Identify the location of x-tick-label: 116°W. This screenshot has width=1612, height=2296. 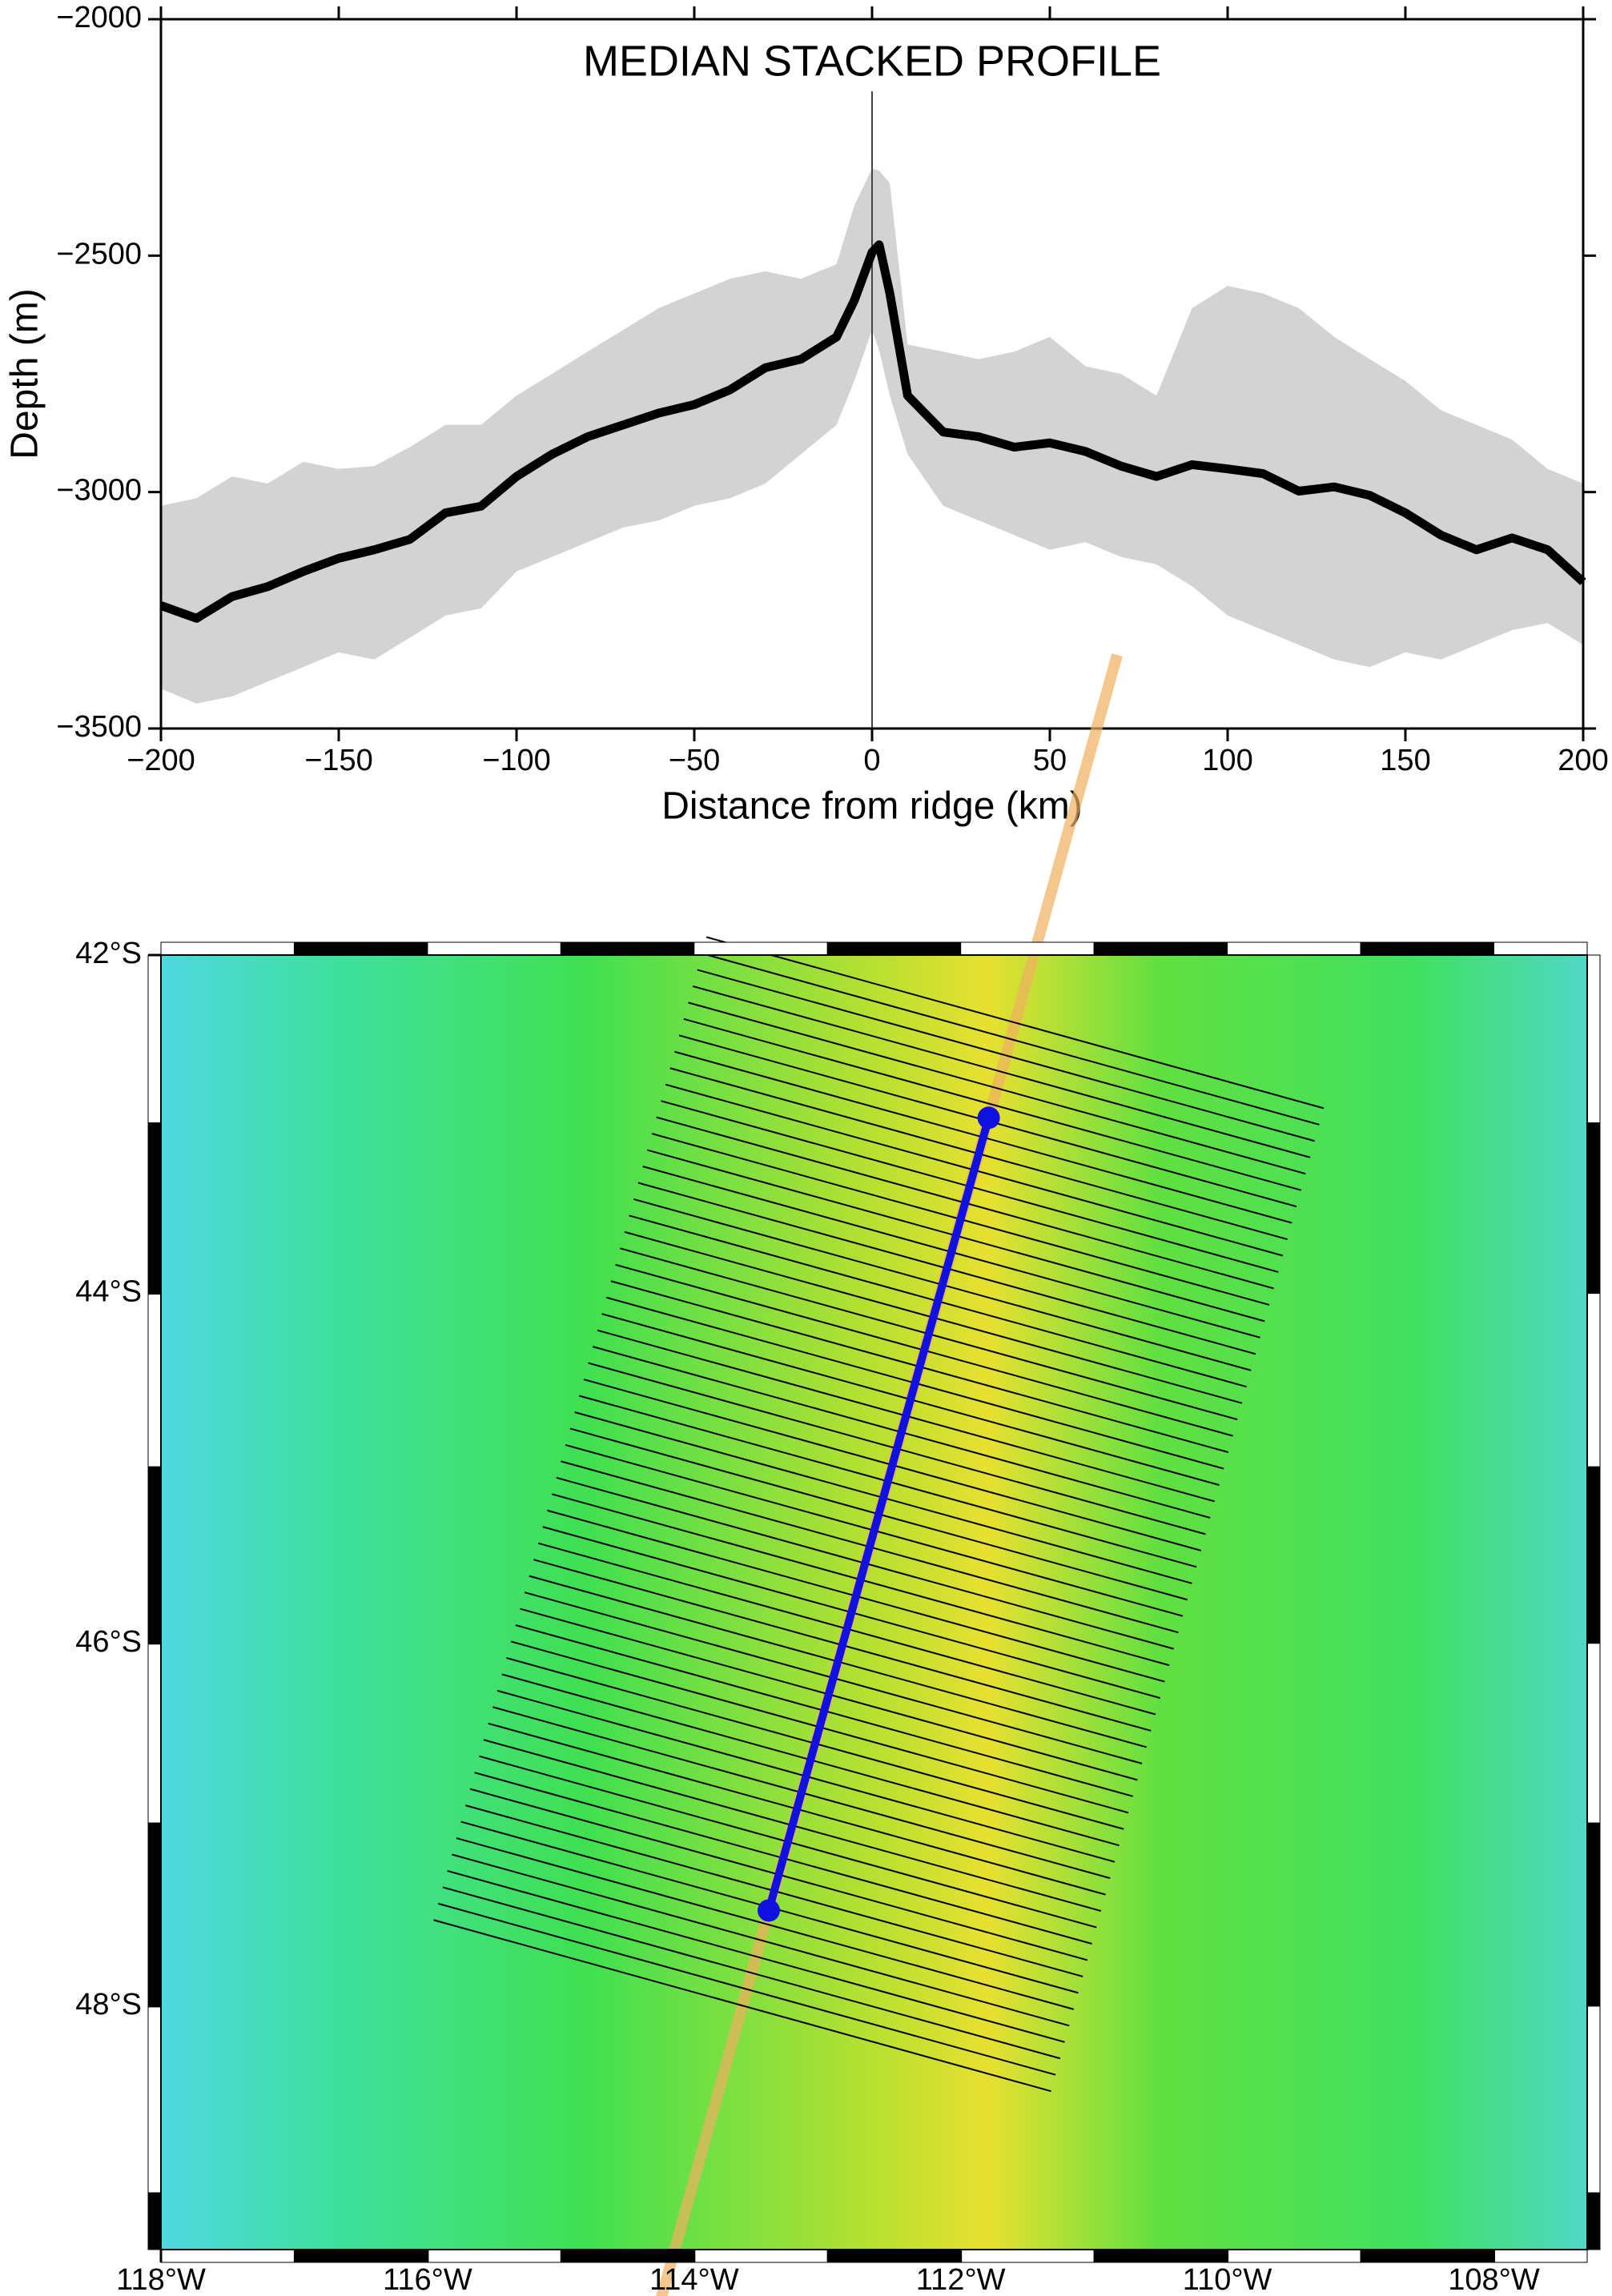
(427, 2279).